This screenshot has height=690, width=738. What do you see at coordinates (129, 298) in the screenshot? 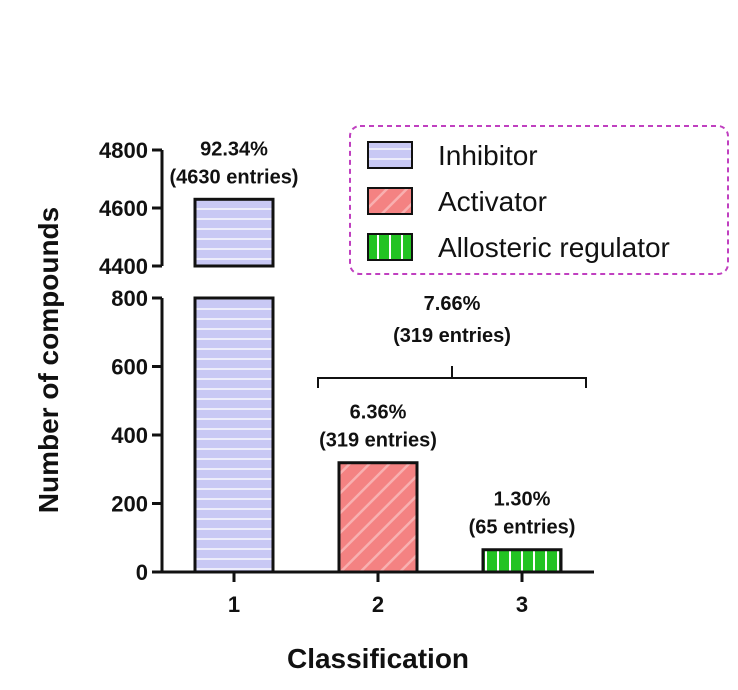
I see `y-tick-label-lower-4: 800` at bounding box center [129, 298].